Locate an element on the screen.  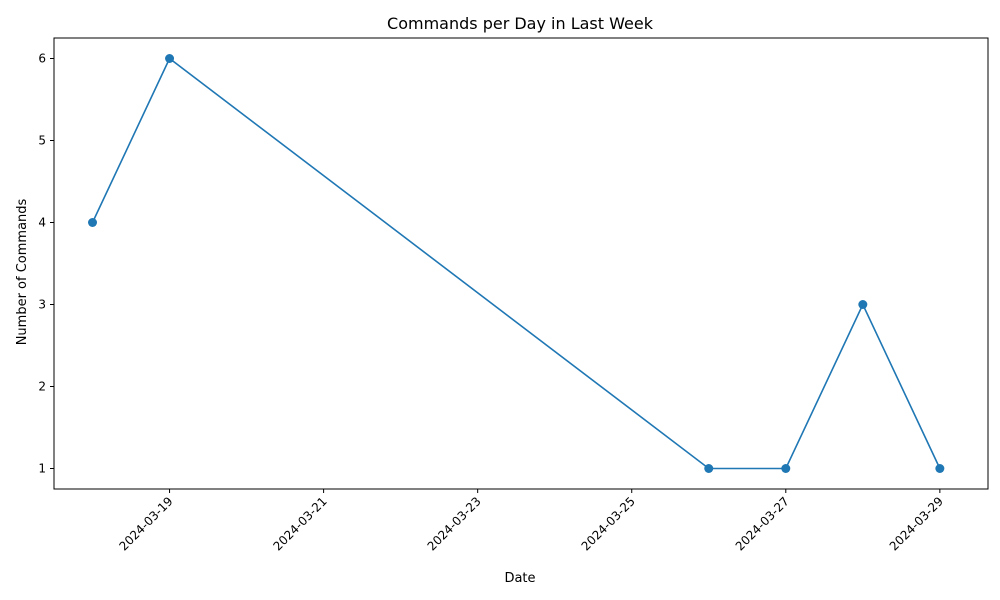
y-axis-label: Number of Commands is located at coordinates (22, 271).